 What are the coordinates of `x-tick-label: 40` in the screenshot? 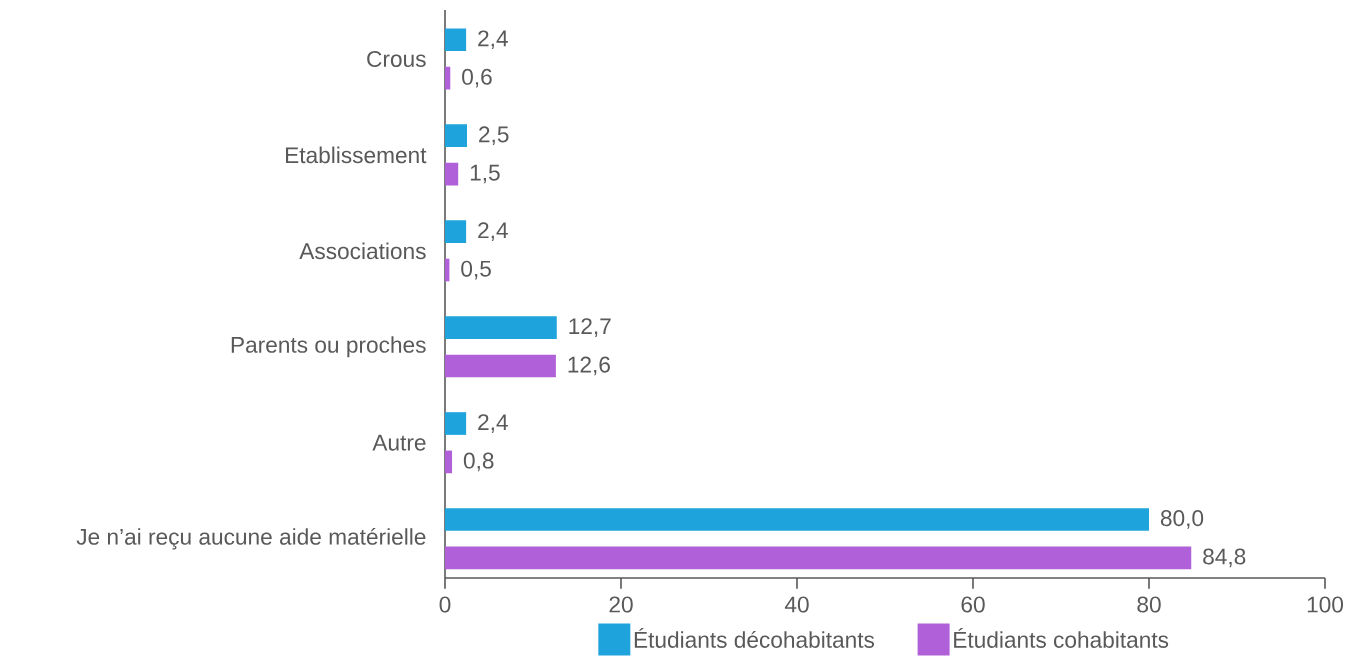 It's located at (796, 604).